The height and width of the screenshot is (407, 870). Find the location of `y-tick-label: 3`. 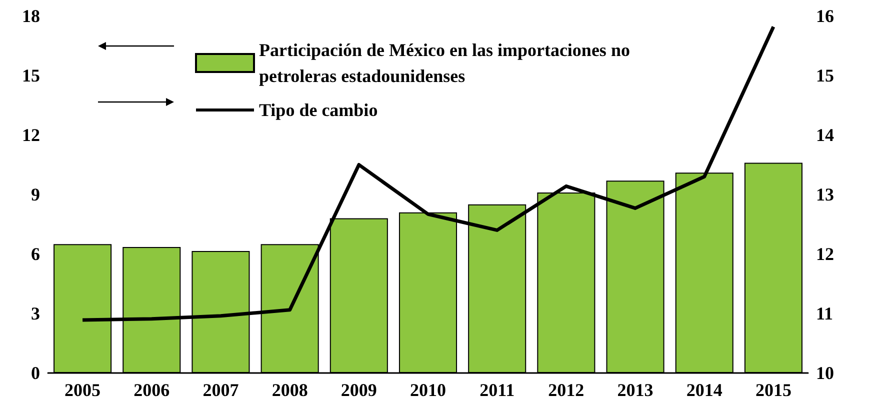

y-tick-label: 3 is located at coordinates (35, 314).